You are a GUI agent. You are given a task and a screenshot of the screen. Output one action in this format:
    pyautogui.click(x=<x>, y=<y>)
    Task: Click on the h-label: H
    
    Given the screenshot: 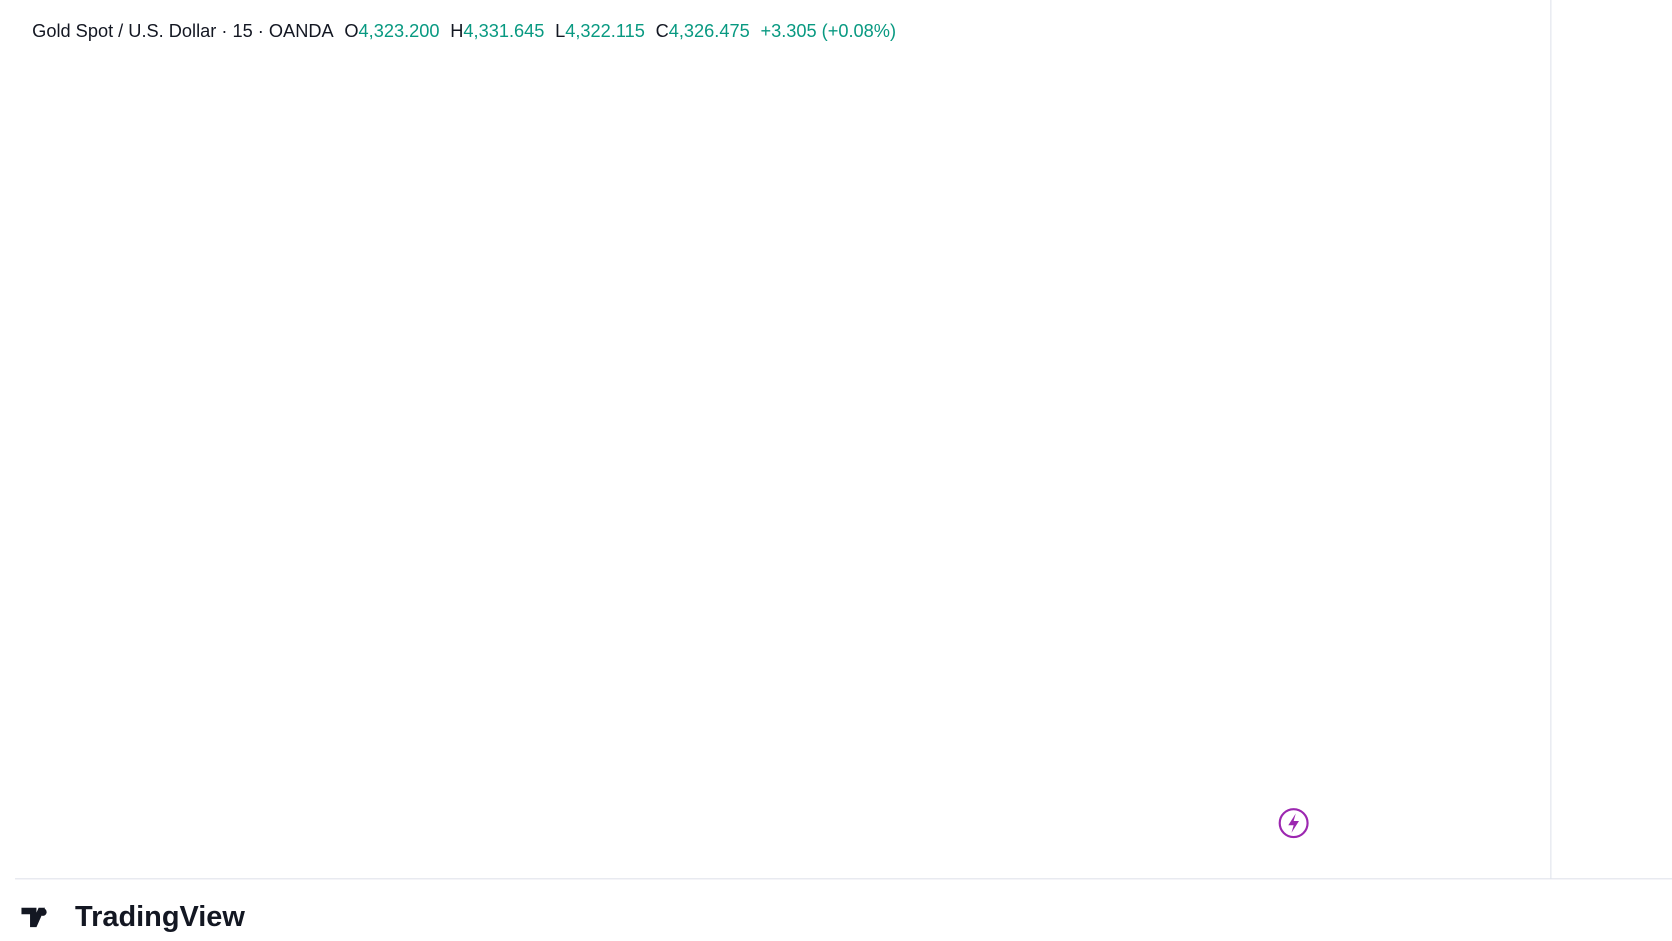 What is the action you would take?
    pyautogui.click(x=456, y=31)
    